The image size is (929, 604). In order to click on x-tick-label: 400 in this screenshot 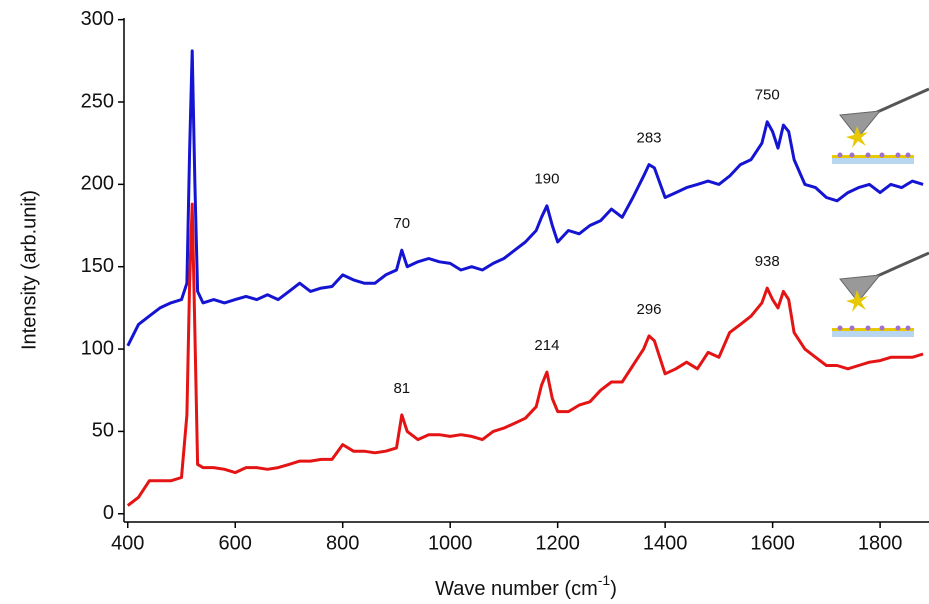, I will do `click(127, 543)`.